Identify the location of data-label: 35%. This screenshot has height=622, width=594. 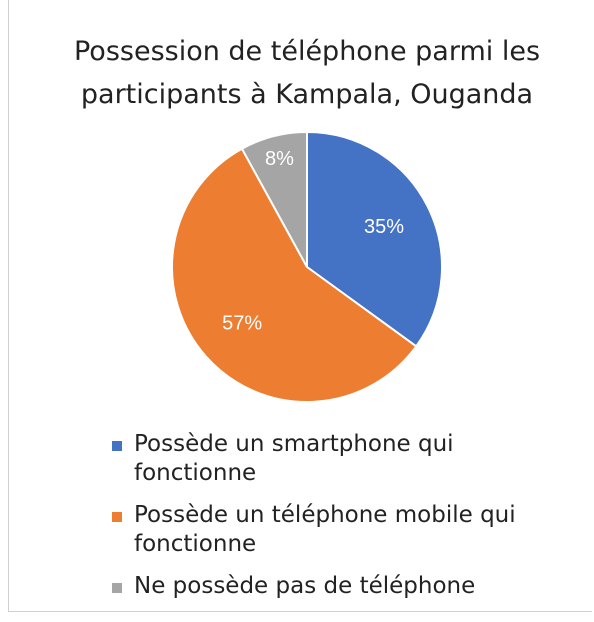
(384, 227).